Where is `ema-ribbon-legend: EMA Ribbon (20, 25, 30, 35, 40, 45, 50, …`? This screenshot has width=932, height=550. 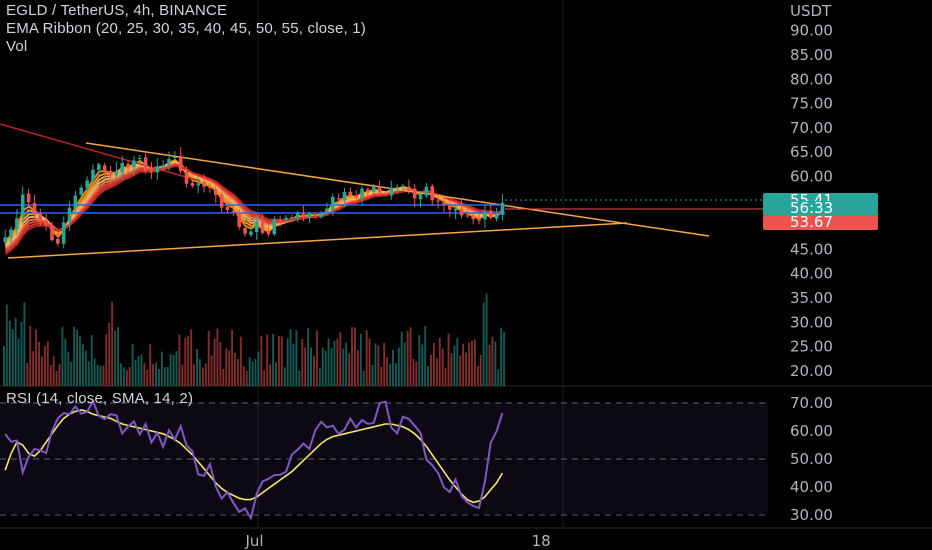
ema-ribbon-legend: EMA Ribbon (20, 25, 30, 35, 40, 45, 50, … is located at coordinates (186, 28).